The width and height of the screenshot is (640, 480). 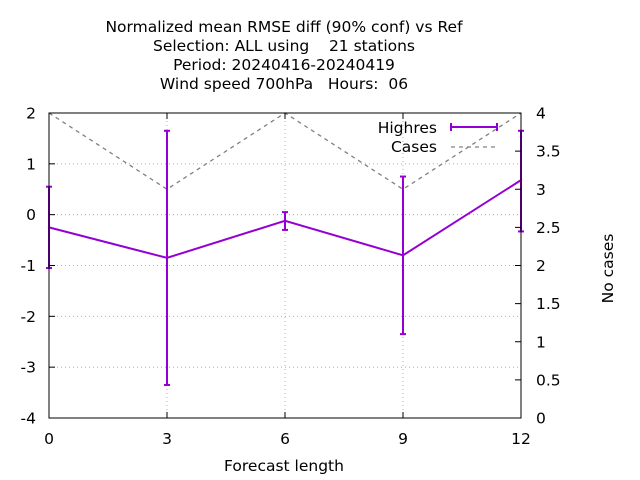 What do you see at coordinates (414, 147) in the screenshot?
I see `legend-label-cases: Cases` at bounding box center [414, 147].